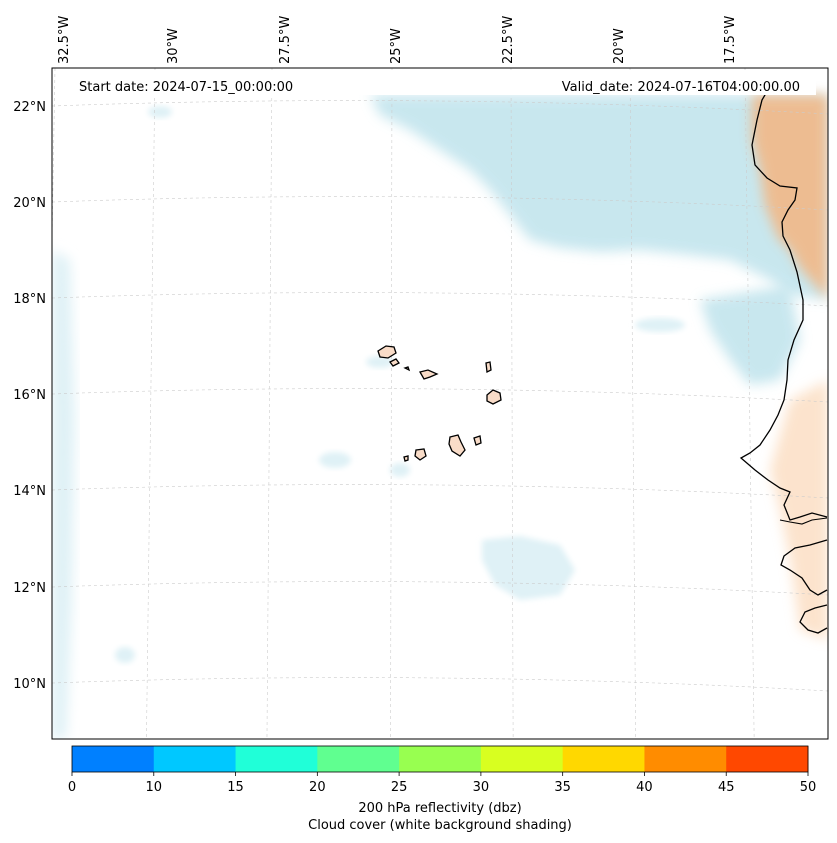 This screenshot has height=843, width=837. Describe the element at coordinates (29, 107) in the screenshot. I see `lat-label: 22°N` at that location.